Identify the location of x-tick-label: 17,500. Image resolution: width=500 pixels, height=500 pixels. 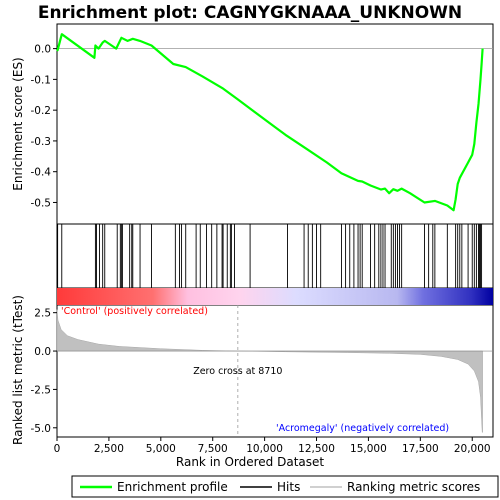
(420, 449).